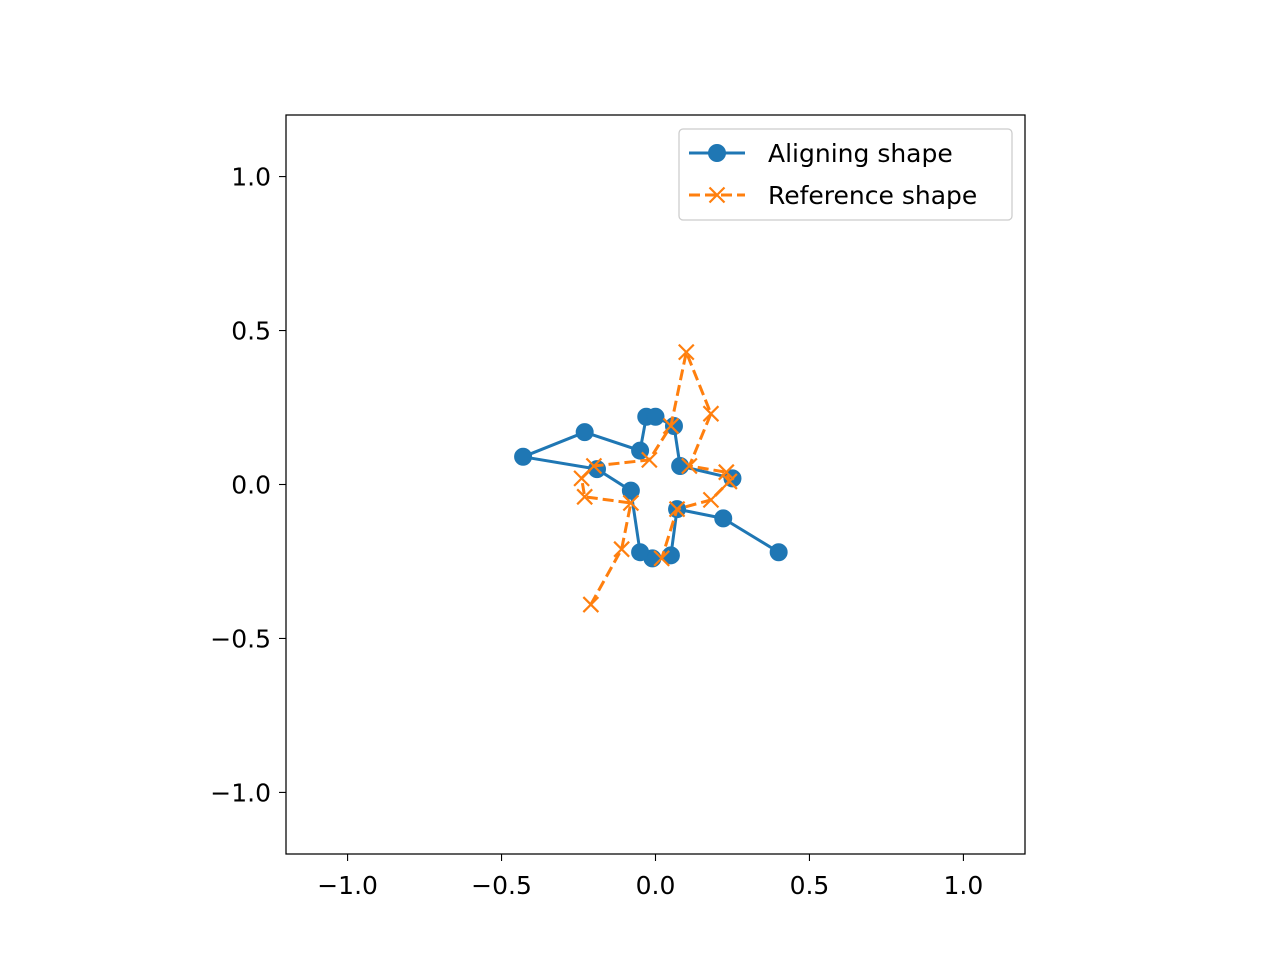 The width and height of the screenshot is (1280, 965). I want to click on x-tick-label: 1.0, so click(964, 885).